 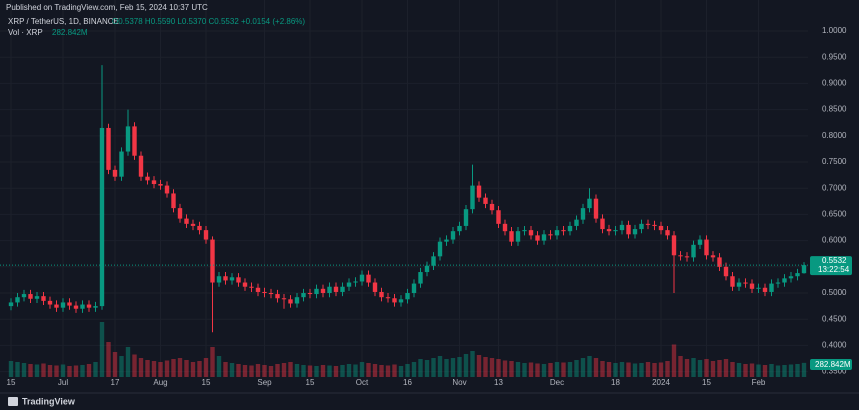 What do you see at coordinates (362, 382) in the screenshot?
I see `x-tick-label: Oct` at bounding box center [362, 382].